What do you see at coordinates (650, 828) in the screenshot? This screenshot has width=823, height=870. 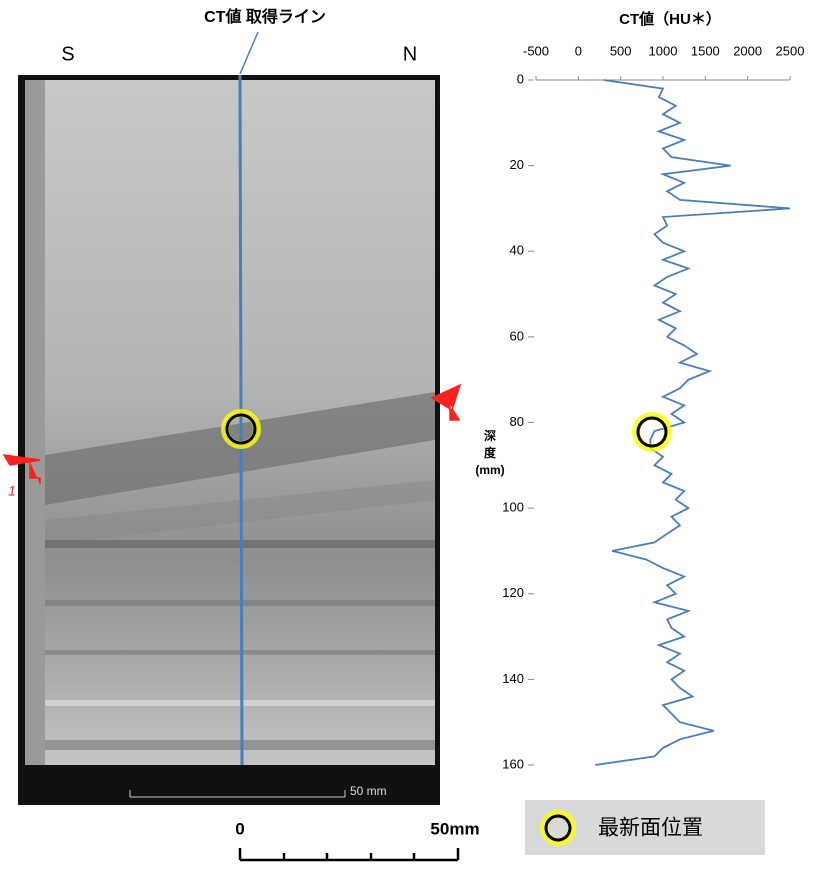 I see `legend-label: 最新面位置` at bounding box center [650, 828].